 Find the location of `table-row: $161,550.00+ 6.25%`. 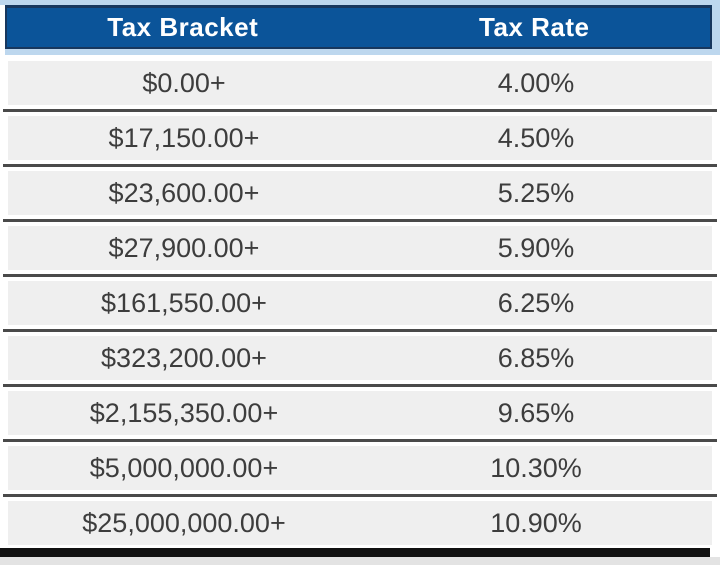

table-row: $161,550.00+ 6.25% is located at coordinates (360, 303).